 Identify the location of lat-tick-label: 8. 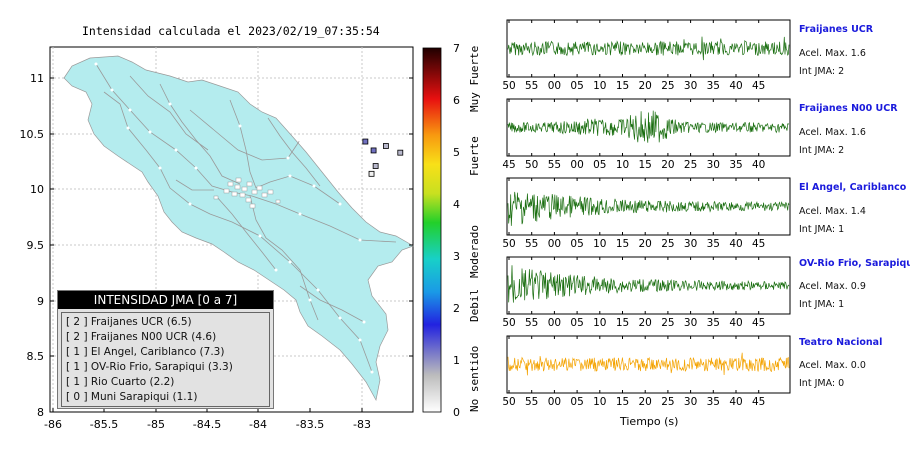
(40, 412).